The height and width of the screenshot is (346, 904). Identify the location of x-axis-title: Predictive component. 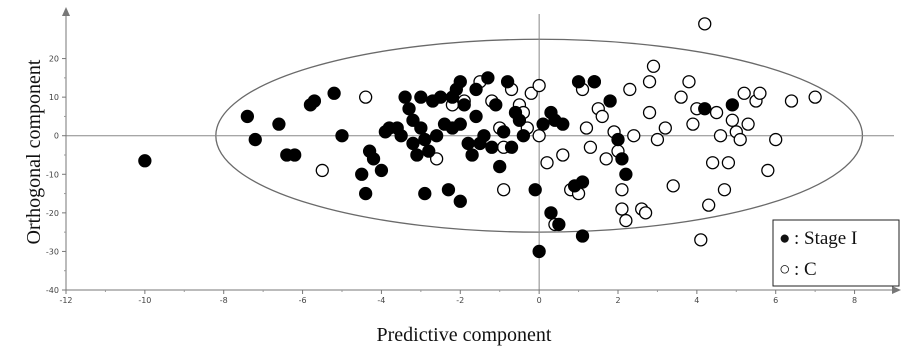
(464, 335).